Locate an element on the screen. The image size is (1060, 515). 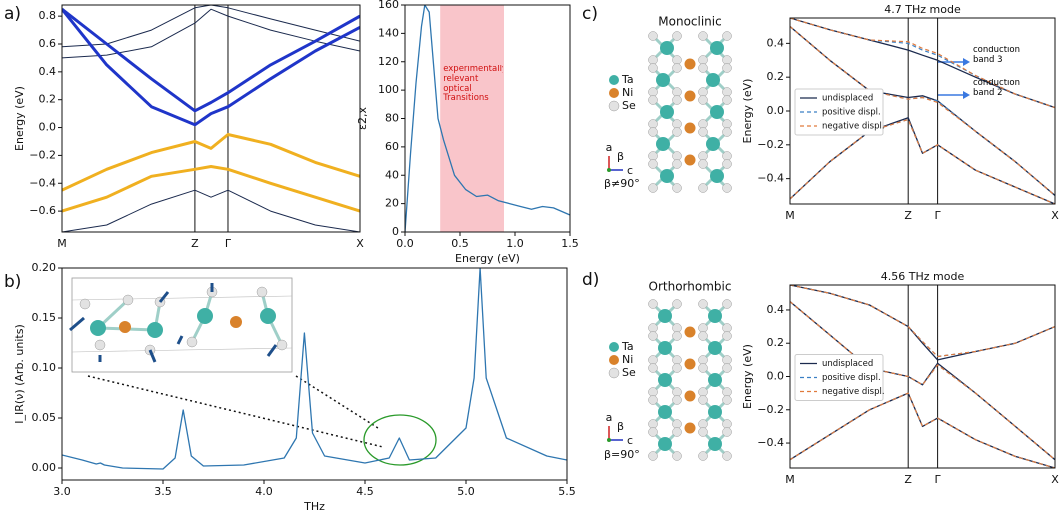
y-axis-label: I_IR(ν) (Arb. units) is located at coordinates (19, 374).